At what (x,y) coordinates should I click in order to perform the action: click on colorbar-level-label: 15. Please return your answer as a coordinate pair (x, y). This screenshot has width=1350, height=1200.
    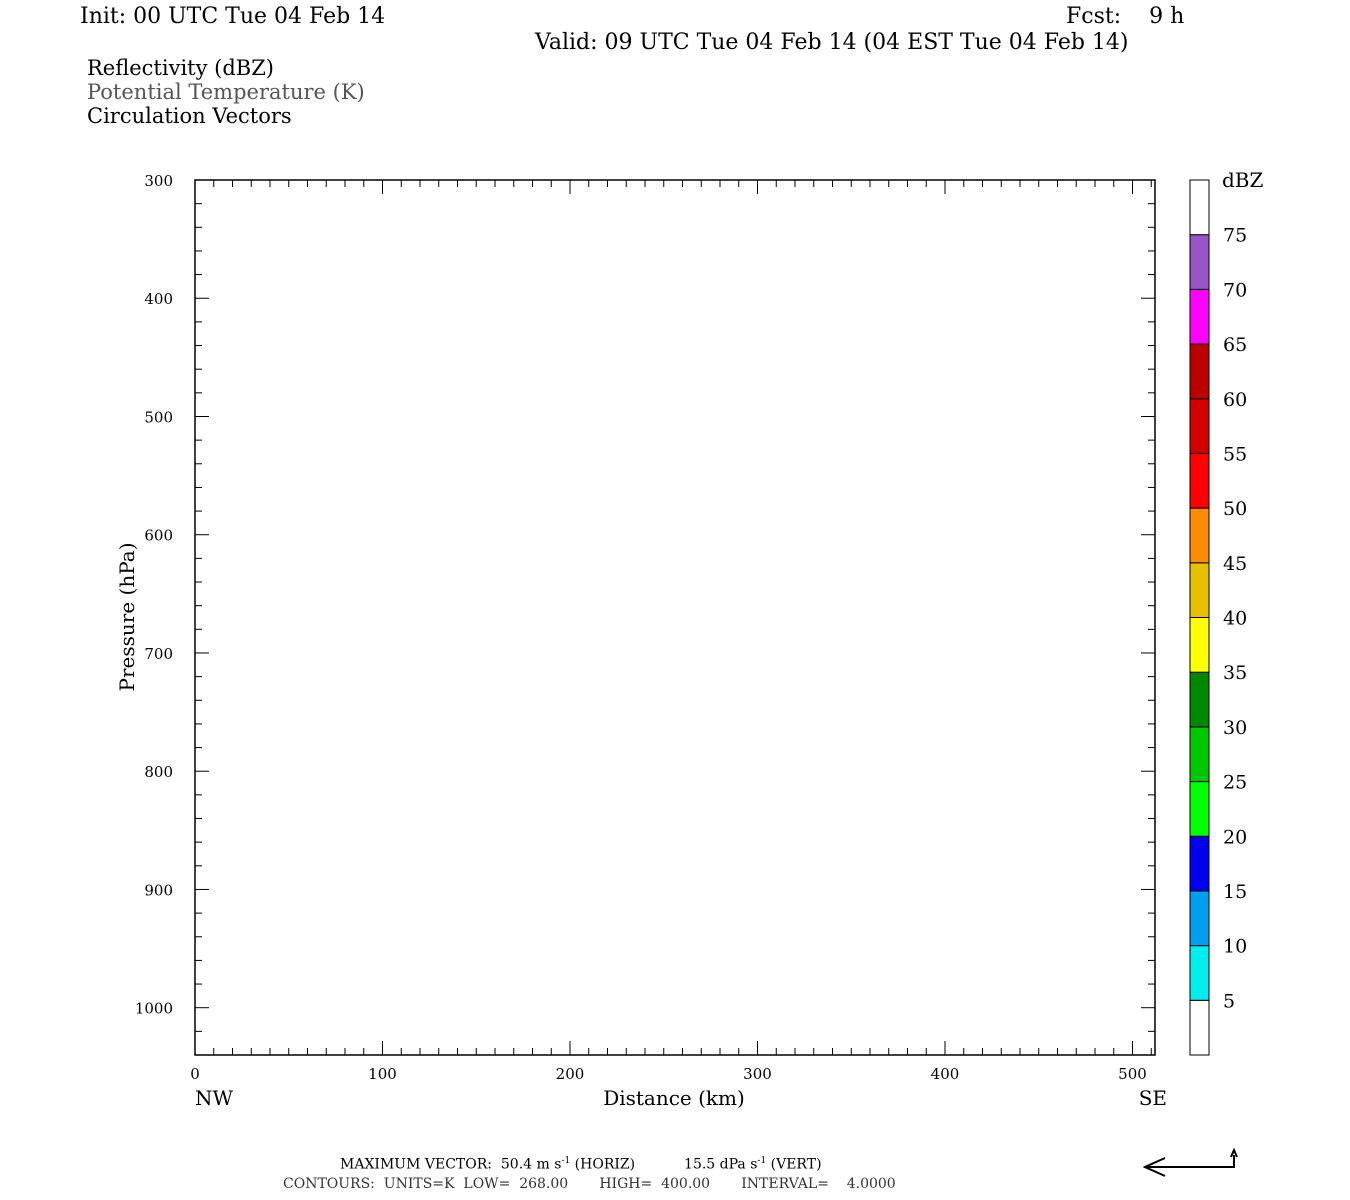
    Looking at the image, I should click on (1235, 892).